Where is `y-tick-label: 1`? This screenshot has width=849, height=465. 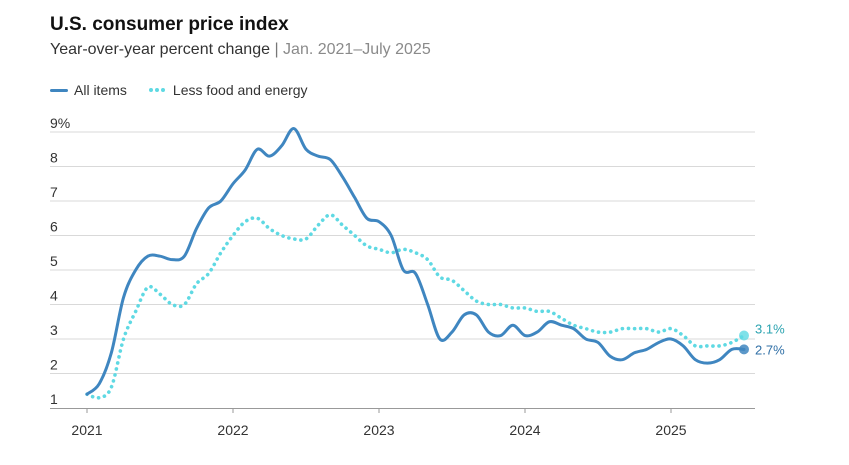
y-tick-label: 1 is located at coordinates (54, 399).